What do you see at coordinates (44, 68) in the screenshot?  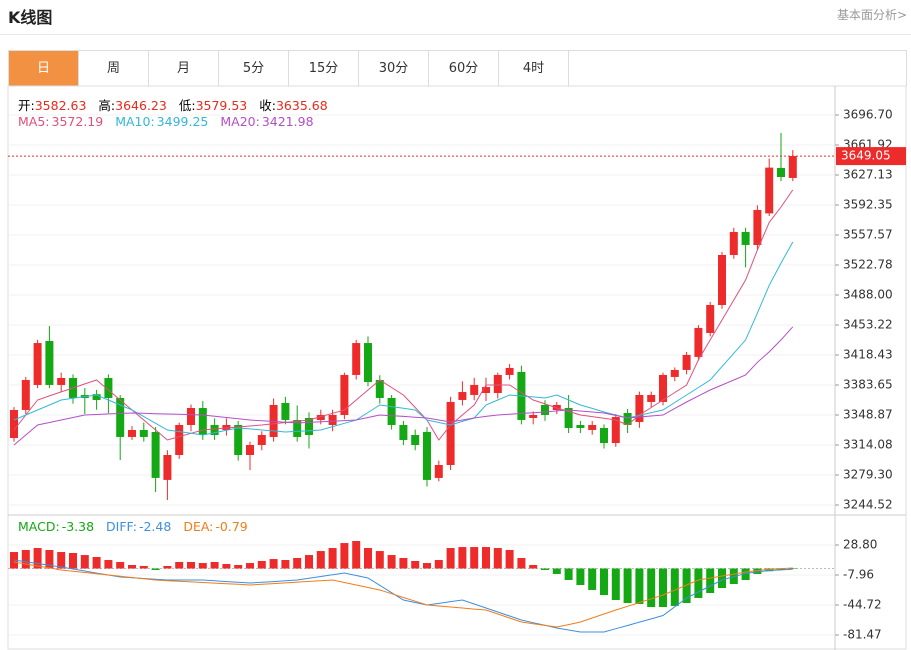 I see `period-tab: 日` at bounding box center [44, 68].